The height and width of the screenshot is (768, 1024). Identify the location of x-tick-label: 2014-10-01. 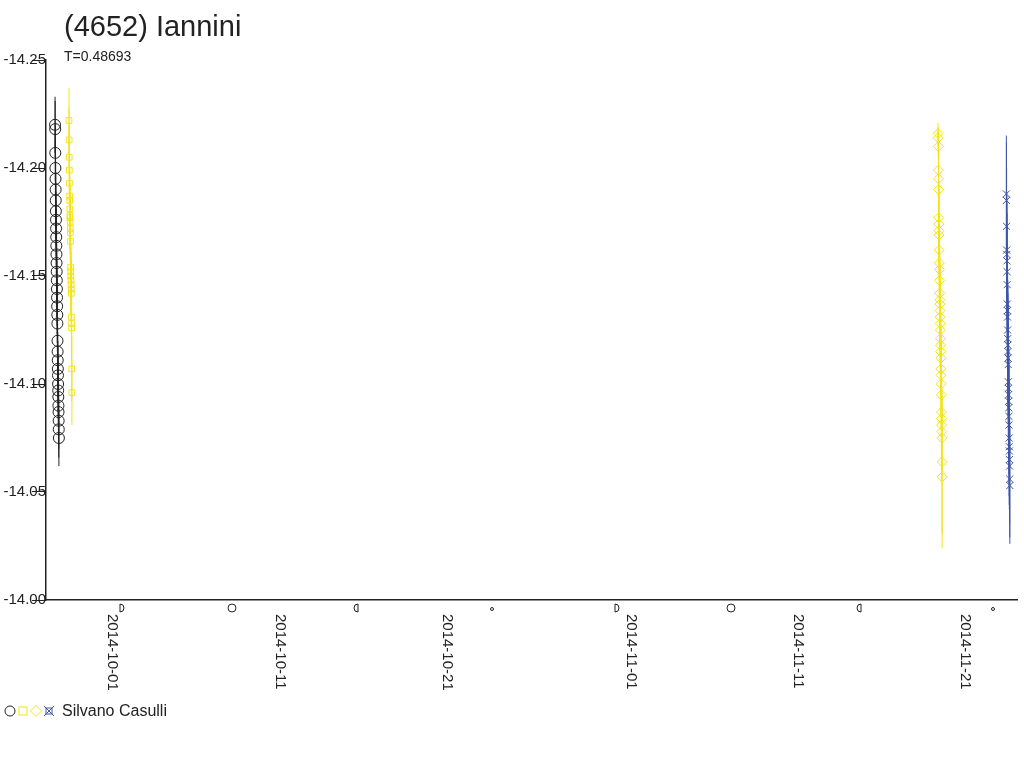
(114, 652).